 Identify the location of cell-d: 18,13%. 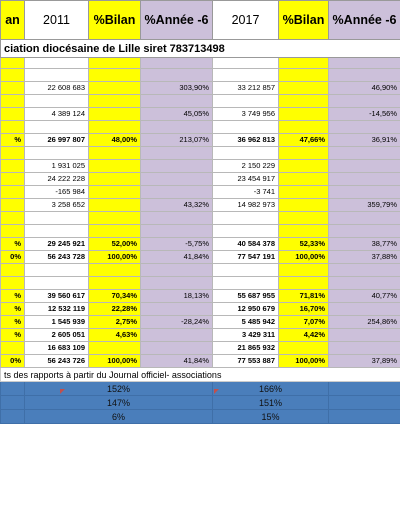
(176, 296).